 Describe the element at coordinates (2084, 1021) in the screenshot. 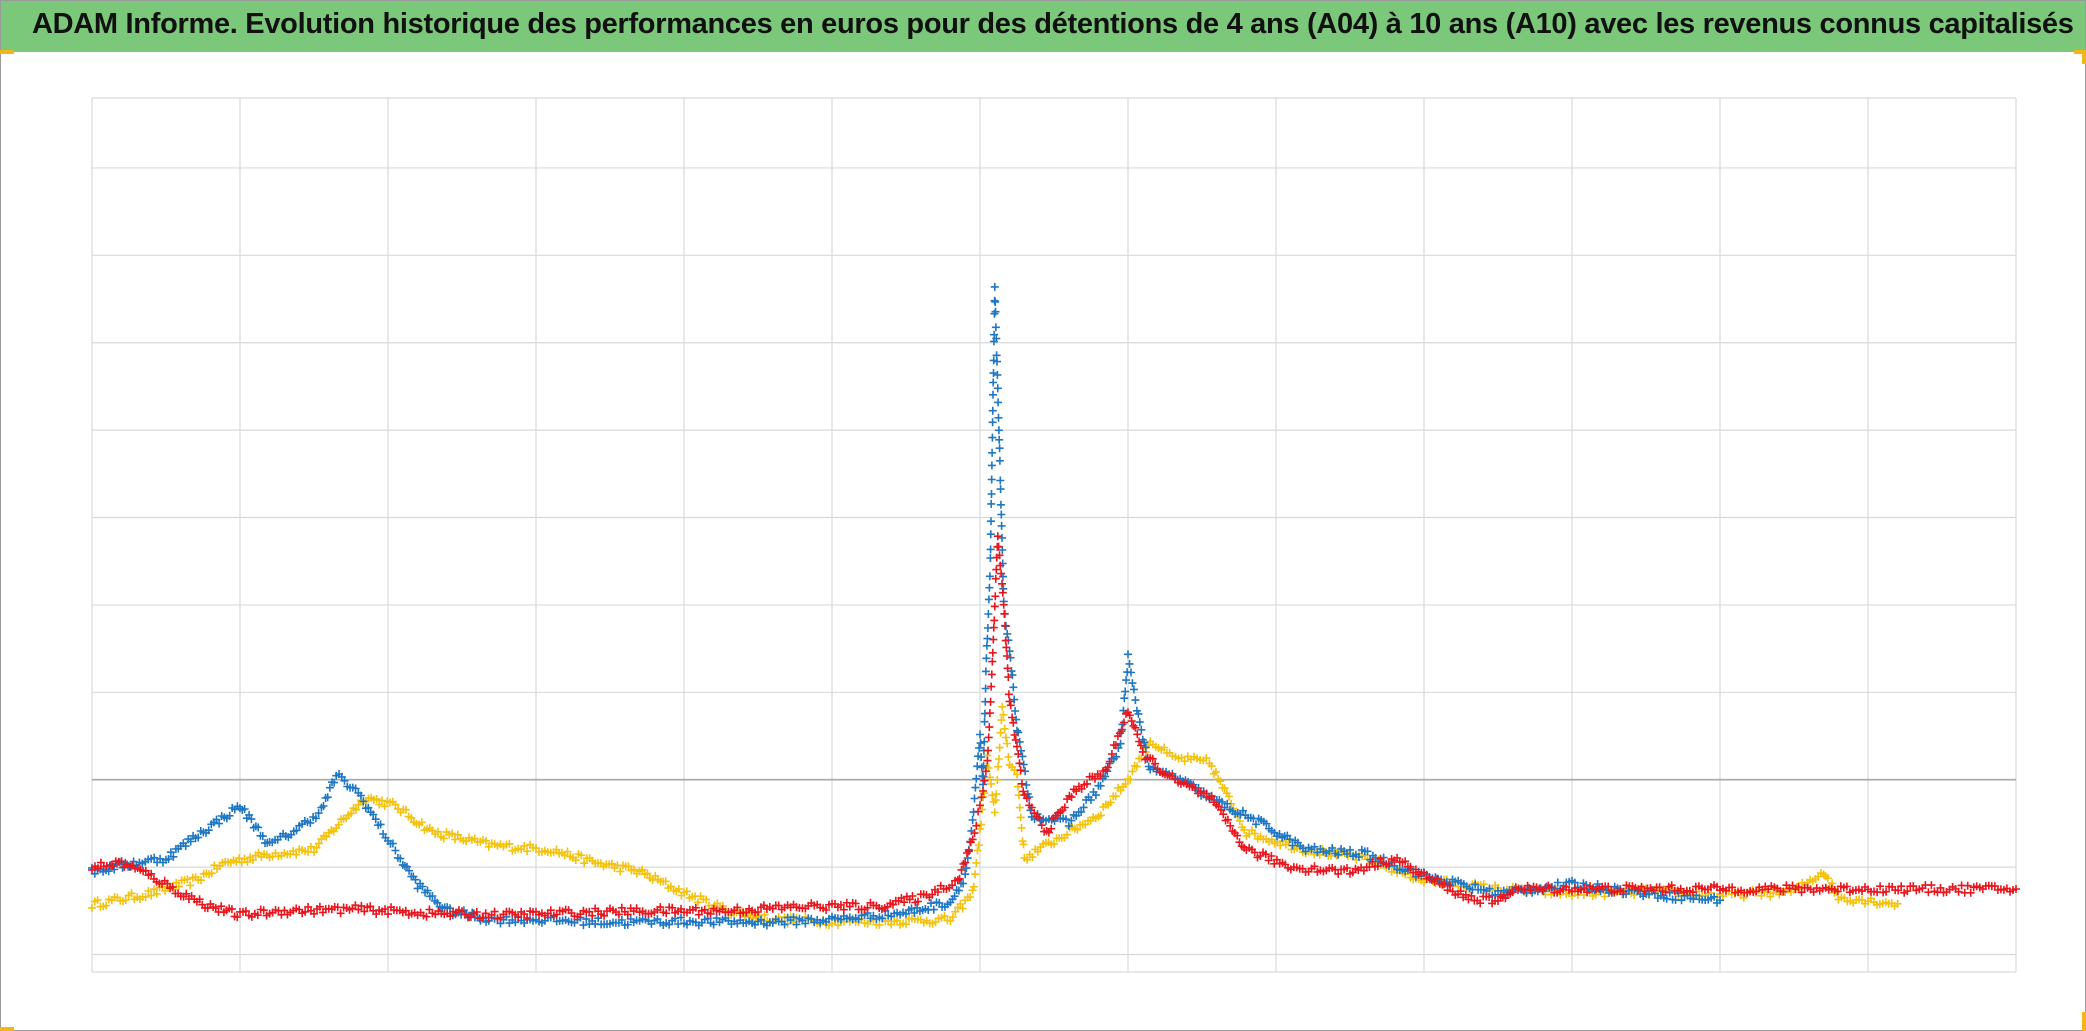

I see `corner-marker-bottom-right` at that location.